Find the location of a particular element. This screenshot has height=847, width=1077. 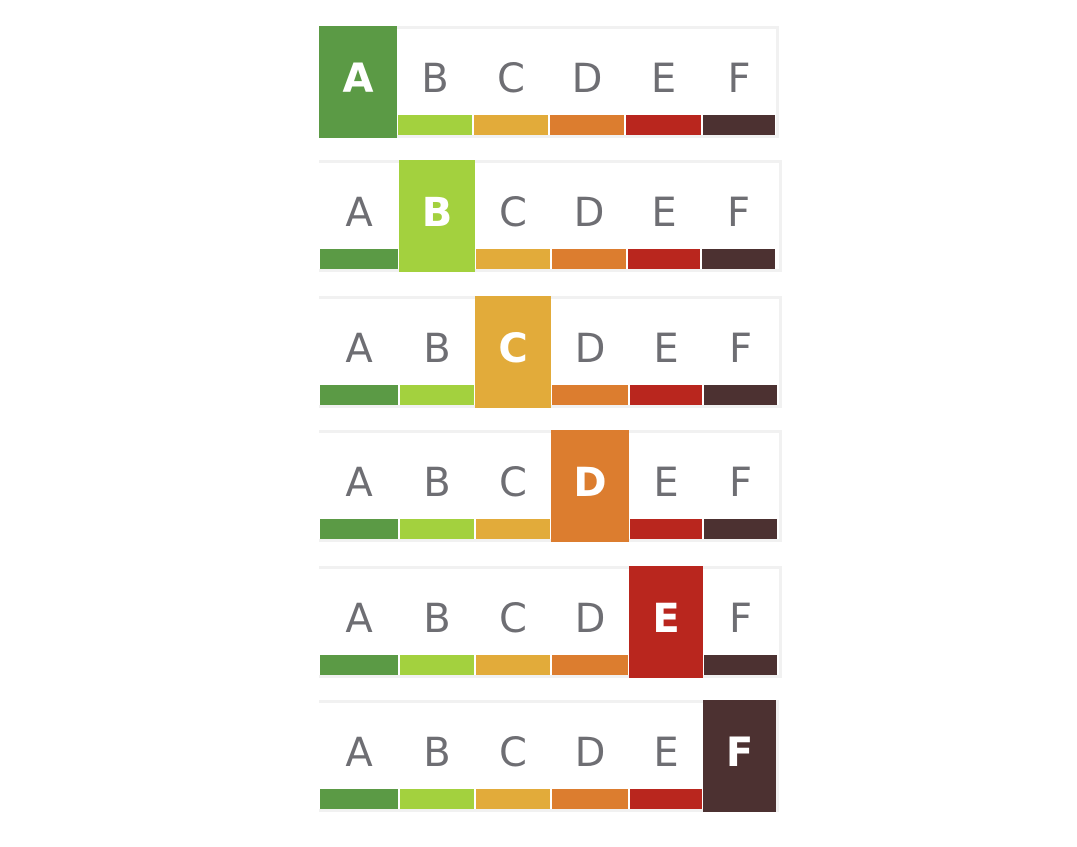

active-grade-letter: A is located at coordinates (358, 79).